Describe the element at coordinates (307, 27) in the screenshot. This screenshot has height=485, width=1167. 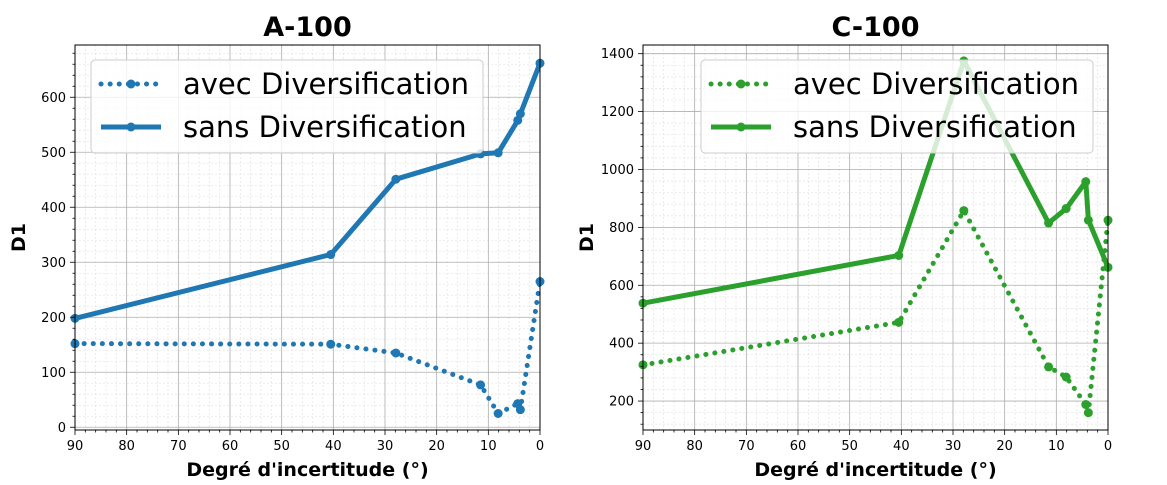
I see `chart-title: A-100` at that location.